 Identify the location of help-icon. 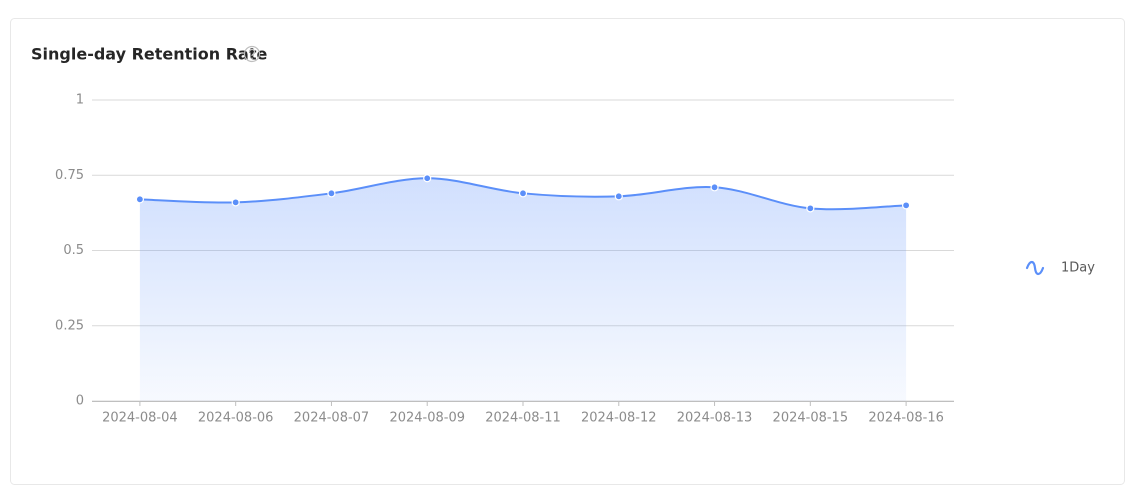
(252, 54).